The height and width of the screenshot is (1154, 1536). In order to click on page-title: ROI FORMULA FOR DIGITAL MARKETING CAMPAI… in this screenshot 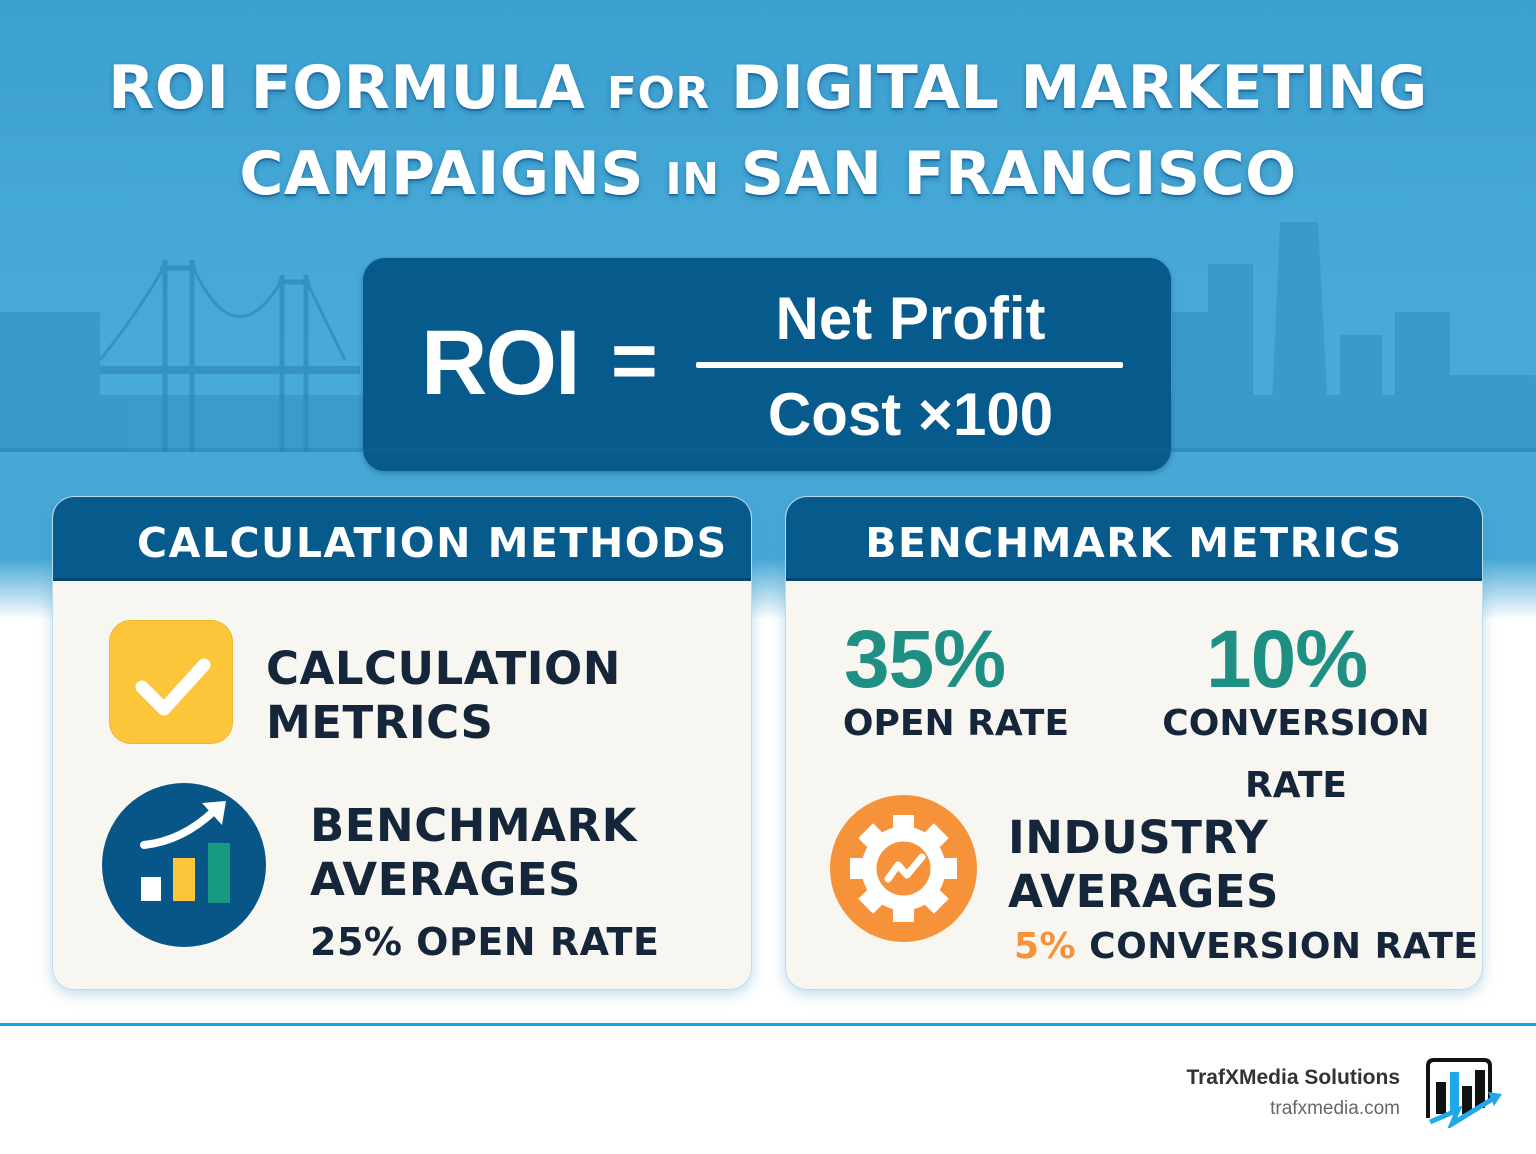, I will do `click(768, 134)`.